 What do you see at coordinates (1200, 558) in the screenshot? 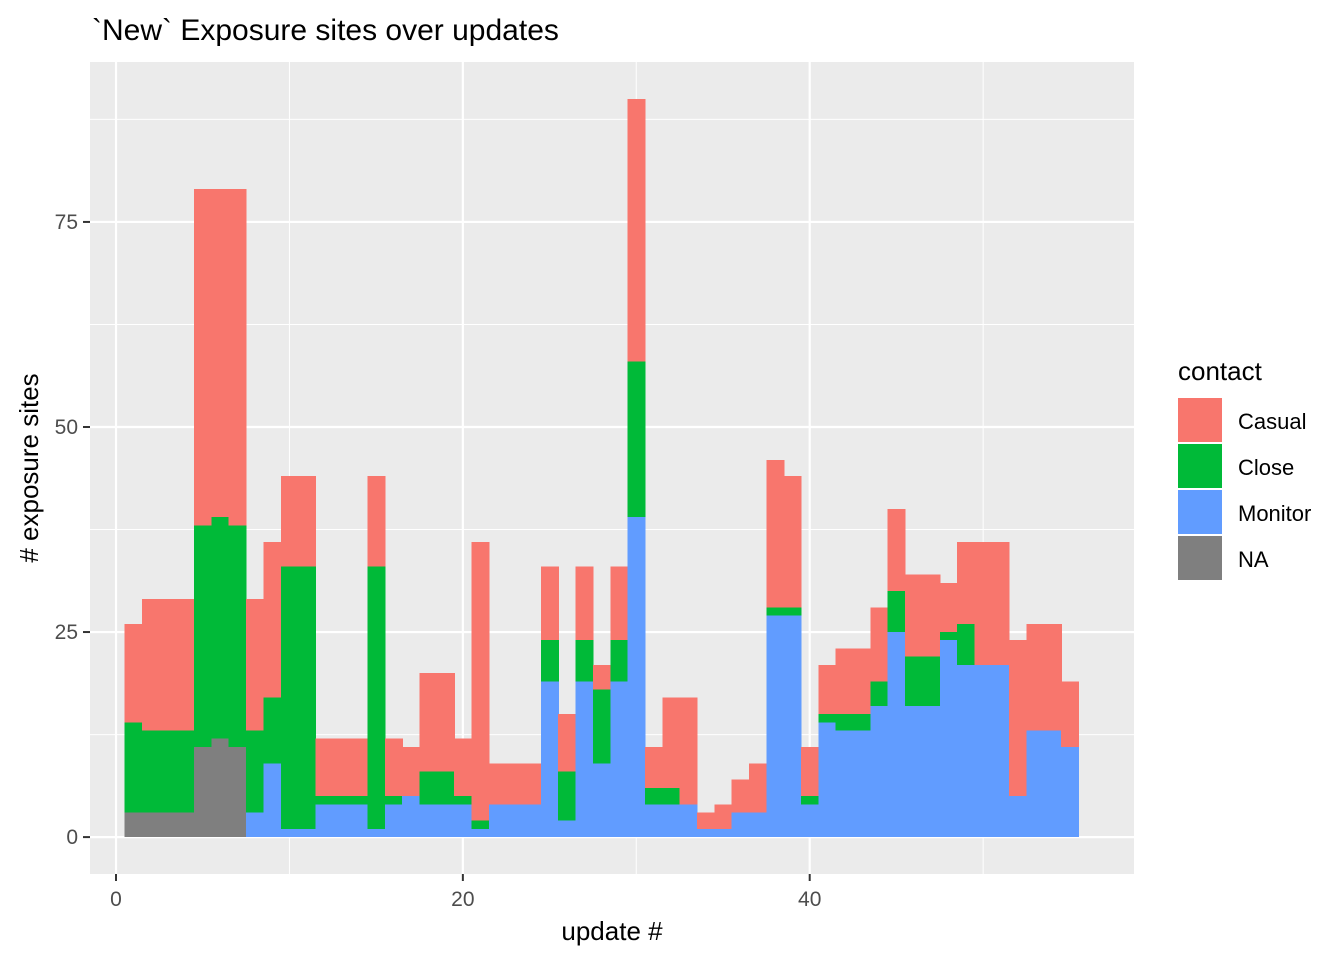
I see `legend-key-na` at bounding box center [1200, 558].